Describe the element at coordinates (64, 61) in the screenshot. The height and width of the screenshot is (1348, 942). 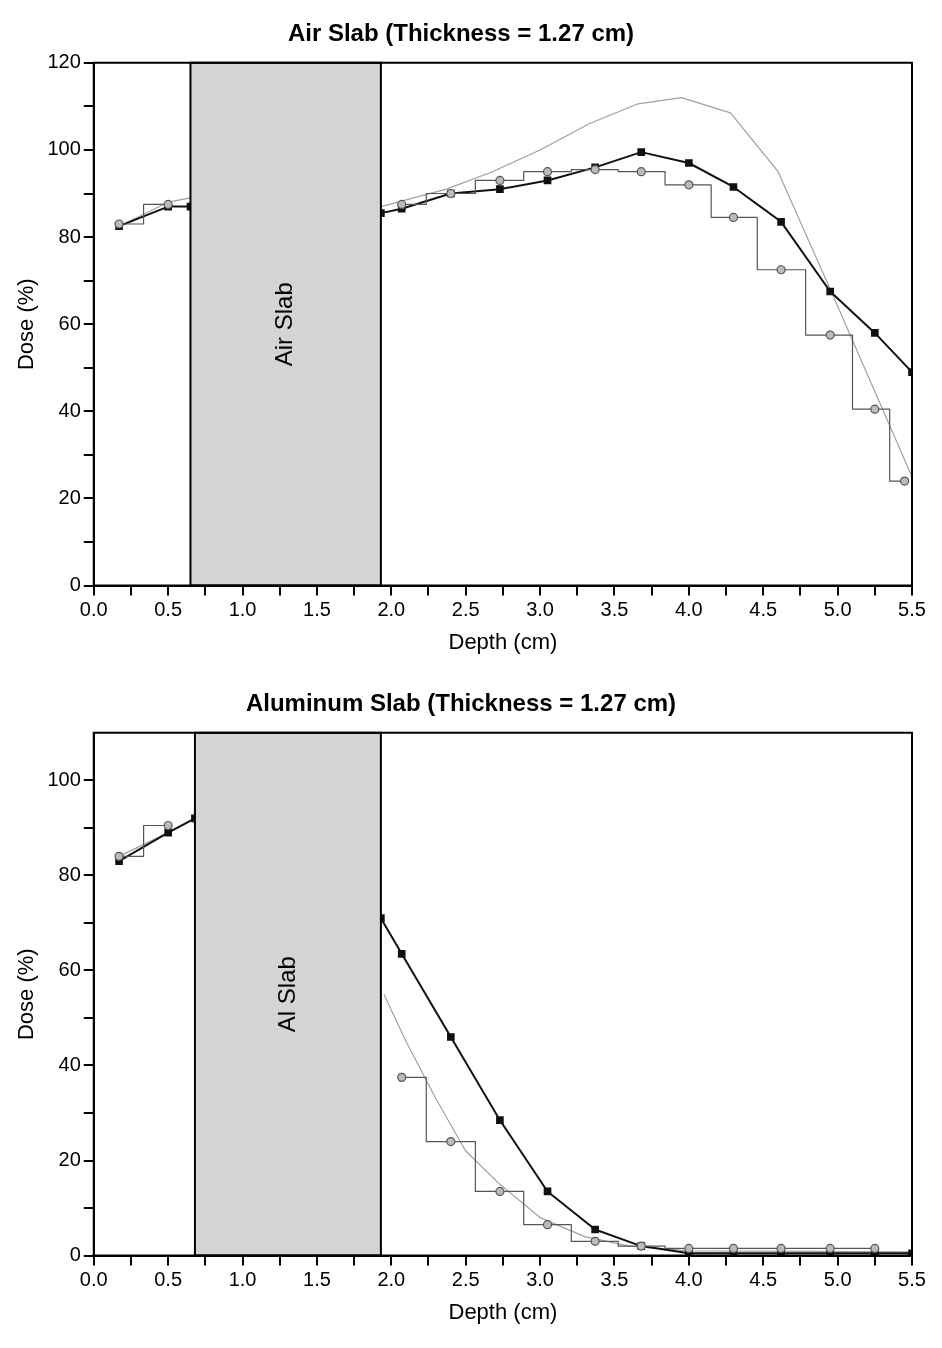
I see `y-tick-label: 120` at that location.